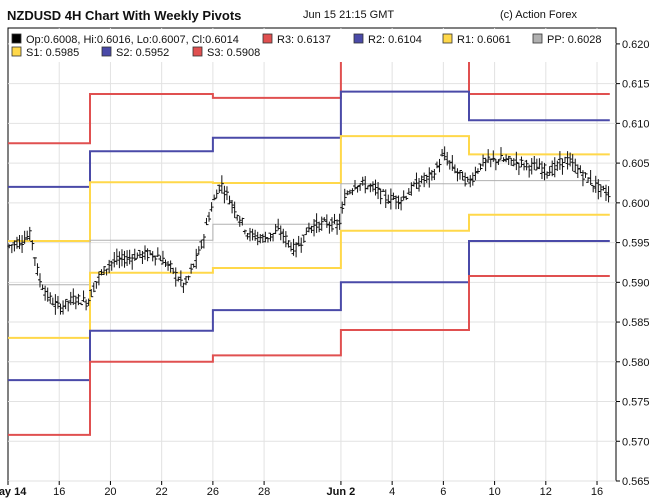 The height and width of the screenshot is (501, 650). I want to click on y-tick-label: 0.590, so click(636, 283).